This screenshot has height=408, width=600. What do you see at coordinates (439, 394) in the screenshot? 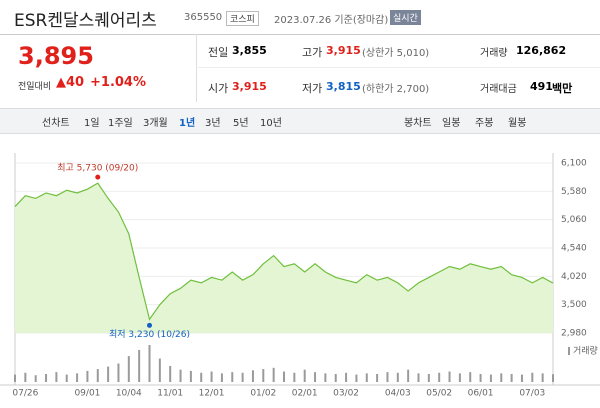
I see `x-tick-label: 05/02` at bounding box center [439, 394].